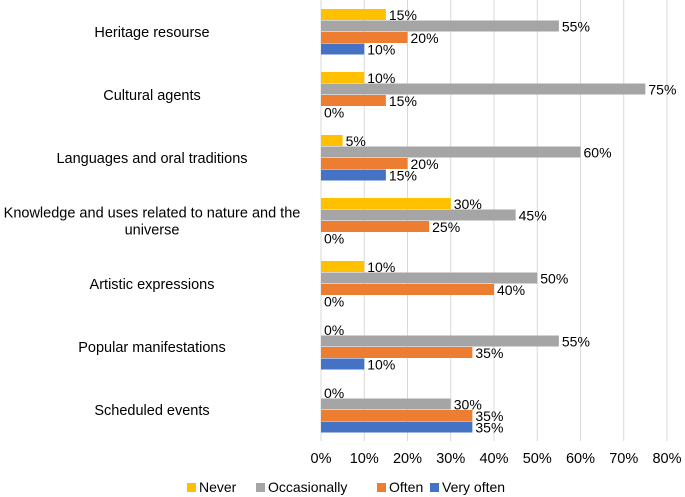 The height and width of the screenshot is (497, 685). What do you see at coordinates (321, 459) in the screenshot?
I see `x-tick-label: 0%` at bounding box center [321, 459].